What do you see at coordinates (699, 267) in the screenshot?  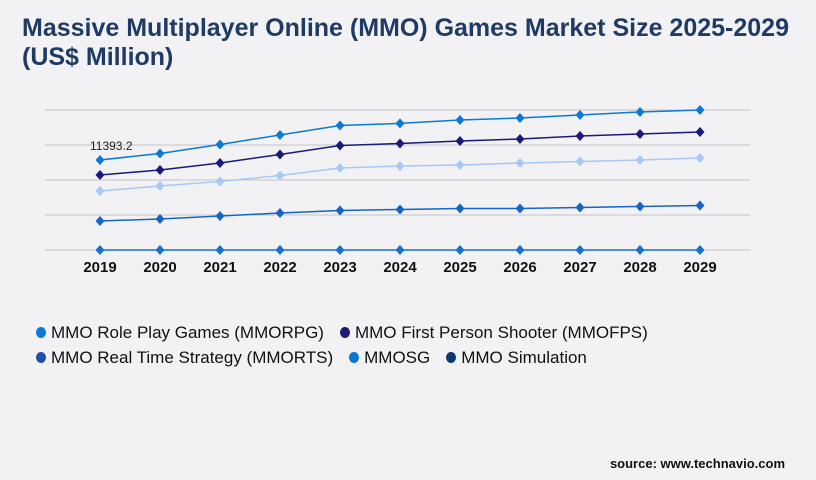 I see `x-tick-label: 2029` at bounding box center [699, 267].